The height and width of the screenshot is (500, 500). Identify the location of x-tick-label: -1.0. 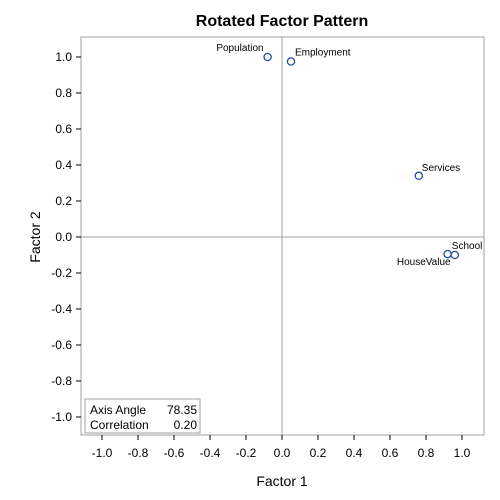
(102, 453).